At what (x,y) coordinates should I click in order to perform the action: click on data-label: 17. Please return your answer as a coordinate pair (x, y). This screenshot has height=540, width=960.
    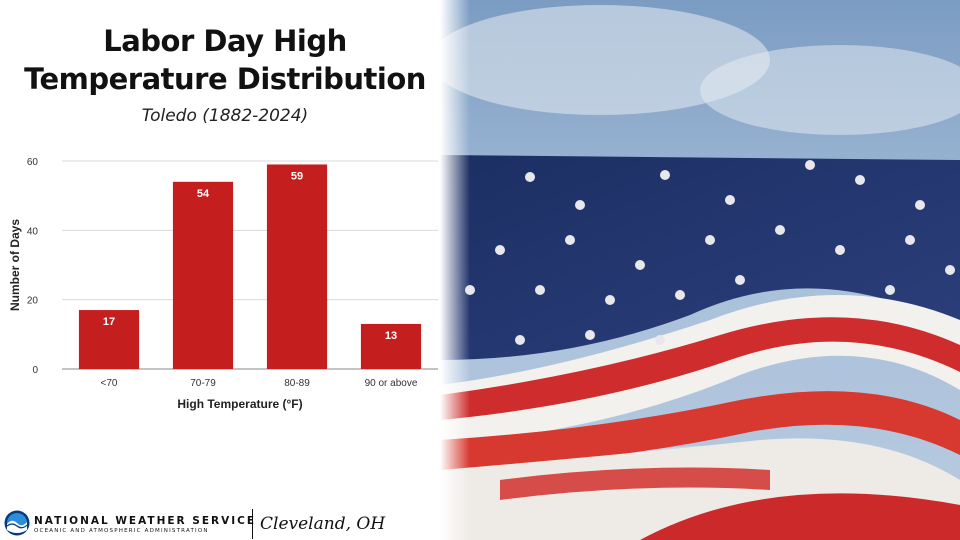
    Looking at the image, I should click on (109, 322).